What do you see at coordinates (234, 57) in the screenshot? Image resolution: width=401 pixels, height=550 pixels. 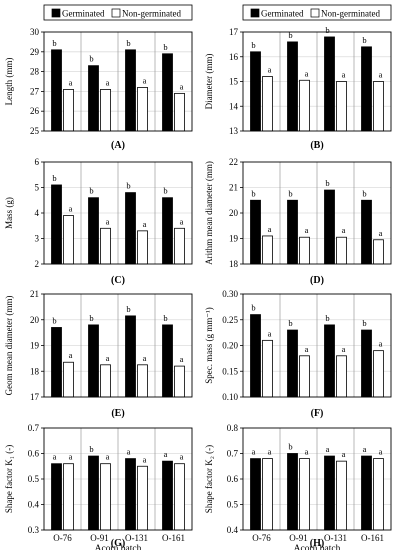 I see `y-tick-label: 16` at bounding box center [234, 57].